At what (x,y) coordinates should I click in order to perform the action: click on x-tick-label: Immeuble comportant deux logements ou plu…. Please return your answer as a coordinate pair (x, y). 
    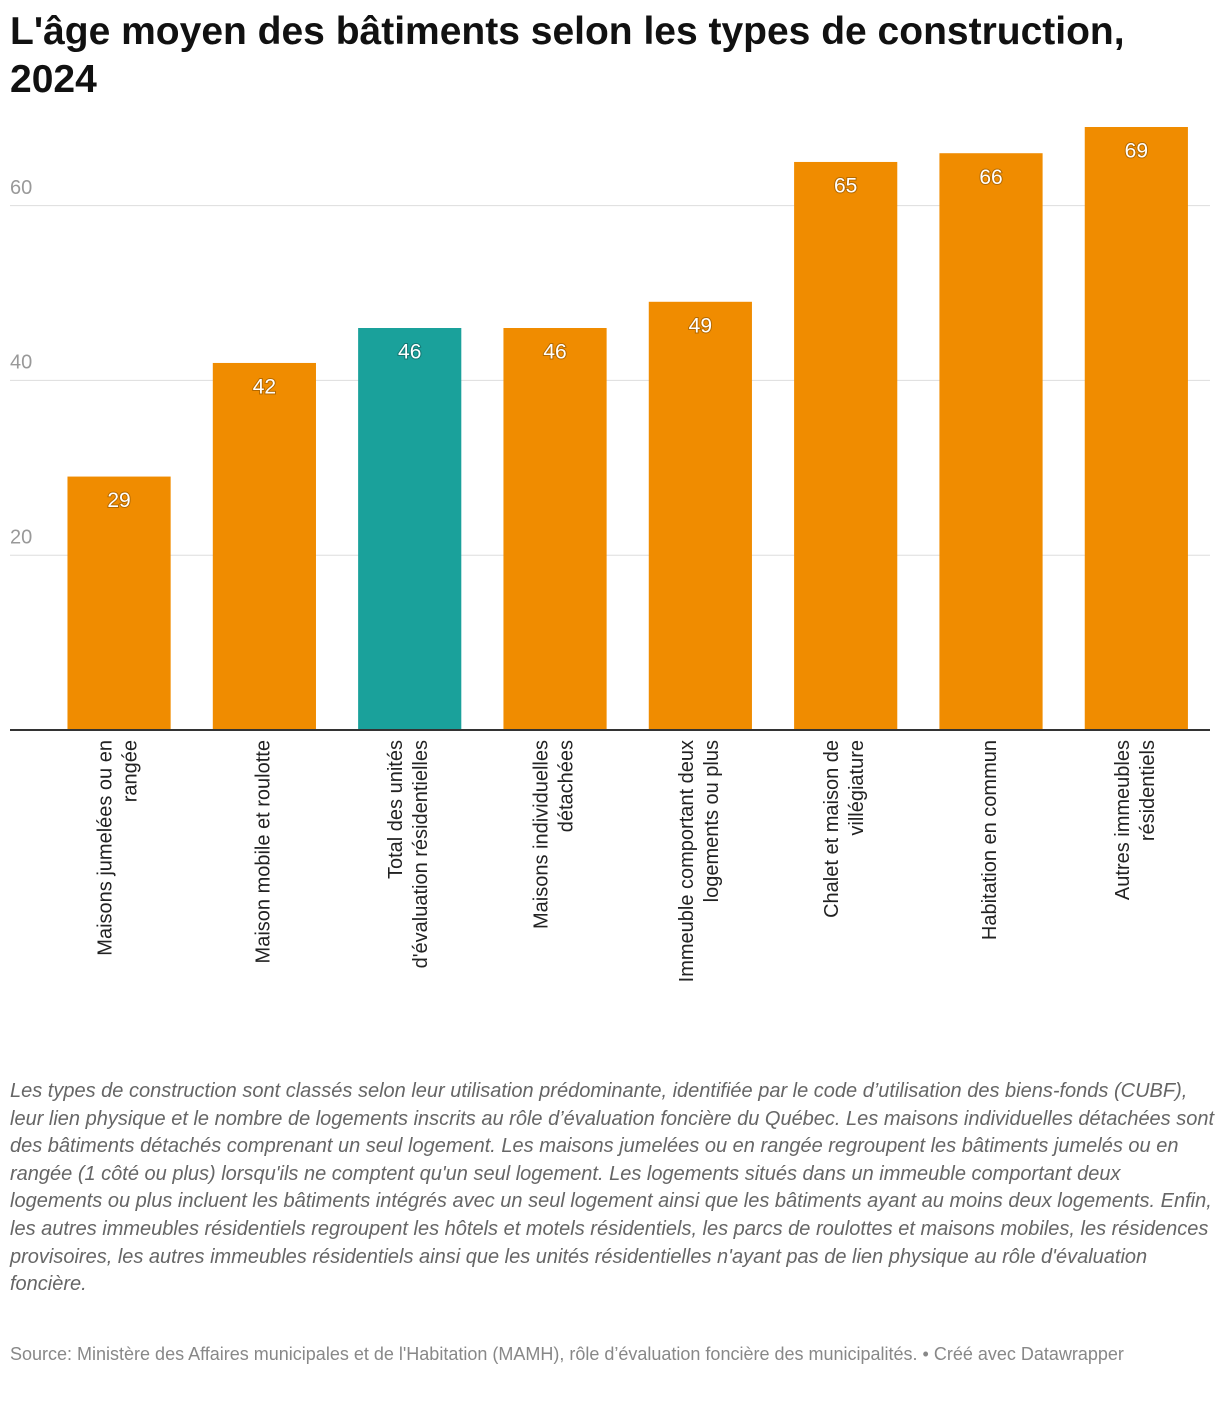
    Looking at the image, I should click on (699, 861).